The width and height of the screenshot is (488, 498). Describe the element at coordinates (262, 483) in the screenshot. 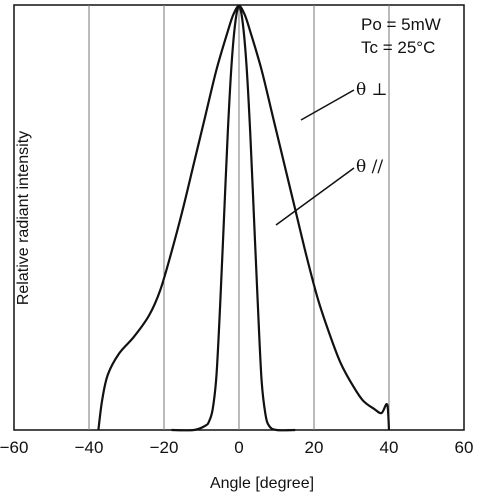

I see `x-axis-label: Angle [degree]` at that location.